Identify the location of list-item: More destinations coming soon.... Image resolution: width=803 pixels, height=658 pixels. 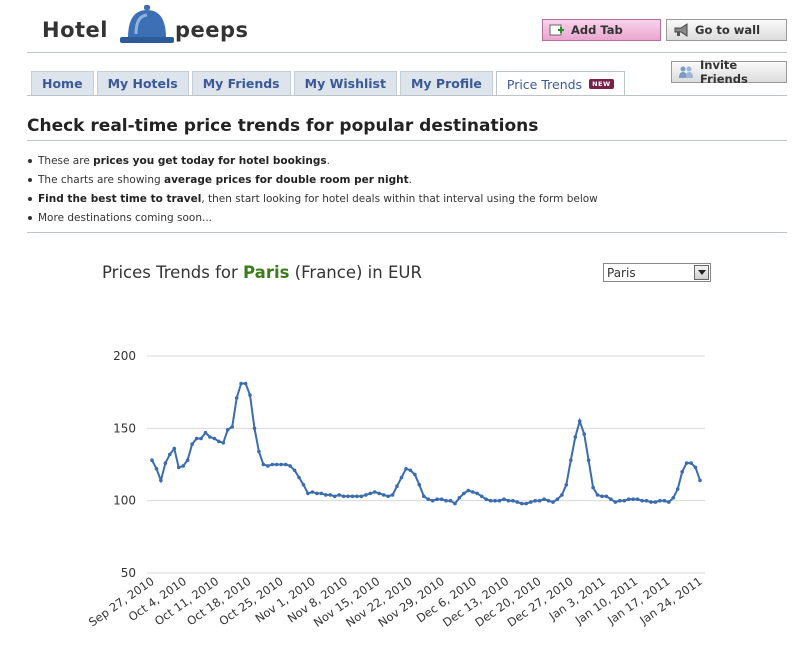
(312, 220).